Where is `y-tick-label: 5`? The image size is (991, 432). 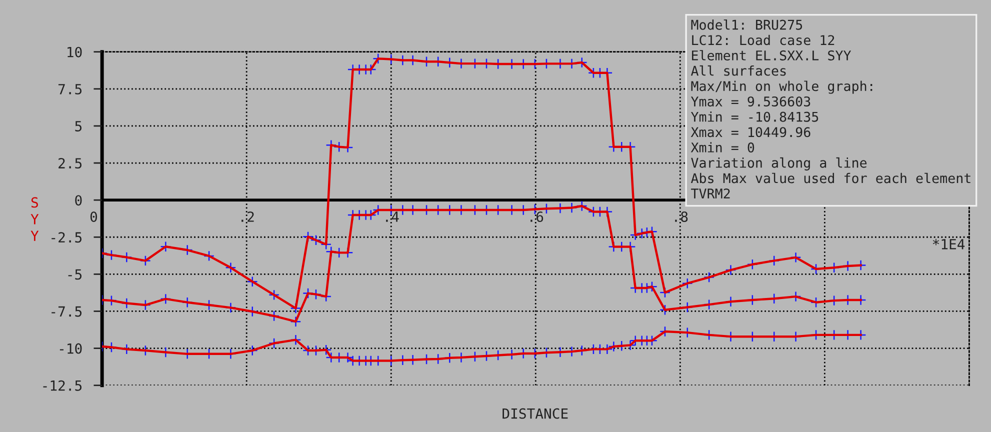
y-tick-label: 5 is located at coordinates (78, 126).